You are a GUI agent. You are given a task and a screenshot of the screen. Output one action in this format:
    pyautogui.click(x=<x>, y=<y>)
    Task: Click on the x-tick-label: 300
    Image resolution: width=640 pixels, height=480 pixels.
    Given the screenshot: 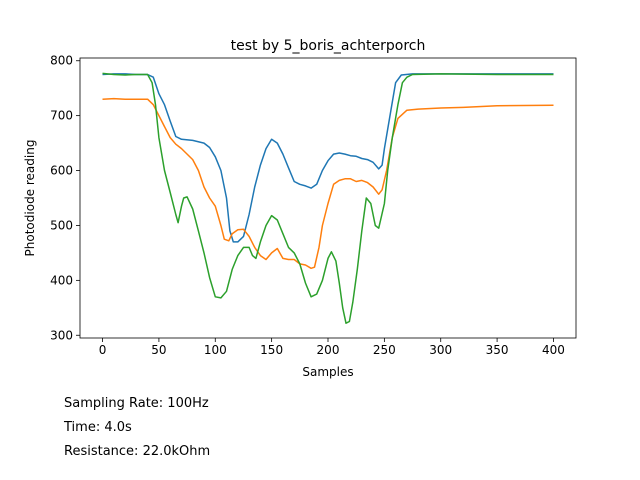 What is the action you would take?
    pyautogui.click(x=440, y=350)
    